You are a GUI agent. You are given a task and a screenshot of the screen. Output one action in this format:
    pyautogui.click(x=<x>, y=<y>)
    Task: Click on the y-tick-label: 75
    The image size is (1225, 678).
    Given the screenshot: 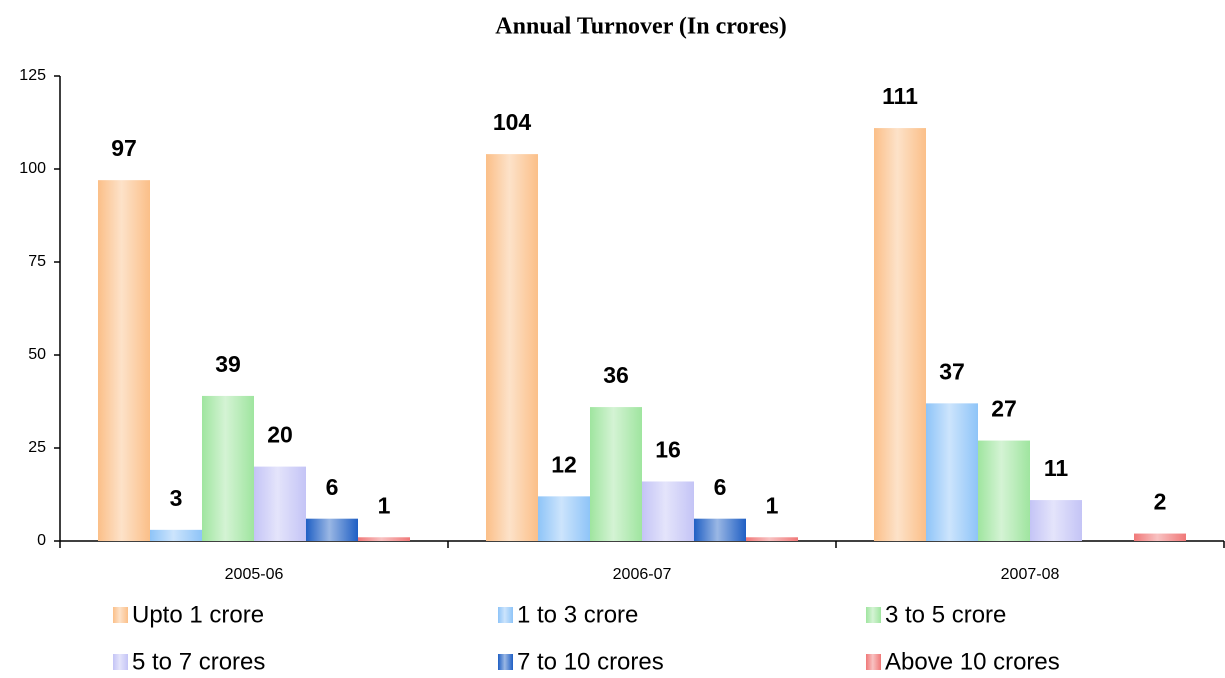 What is the action you would take?
    pyautogui.click(x=37, y=261)
    